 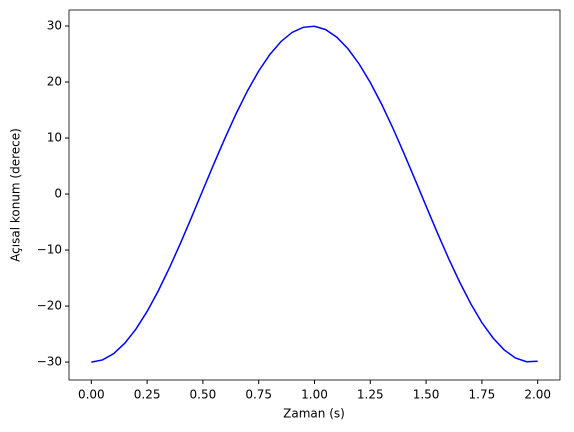 What do you see at coordinates (203, 395) in the screenshot?
I see `x-tick-label: 0.50` at bounding box center [203, 395].